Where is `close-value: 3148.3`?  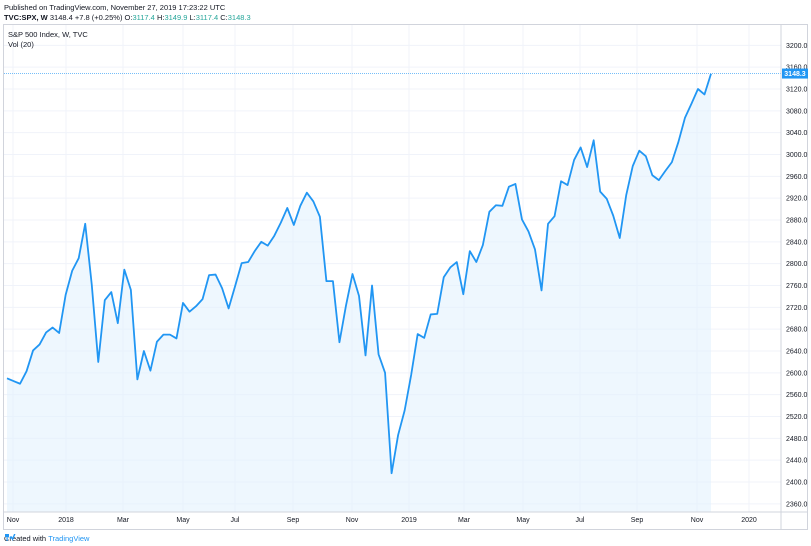 close-value: 3148.3 is located at coordinates (239, 17).